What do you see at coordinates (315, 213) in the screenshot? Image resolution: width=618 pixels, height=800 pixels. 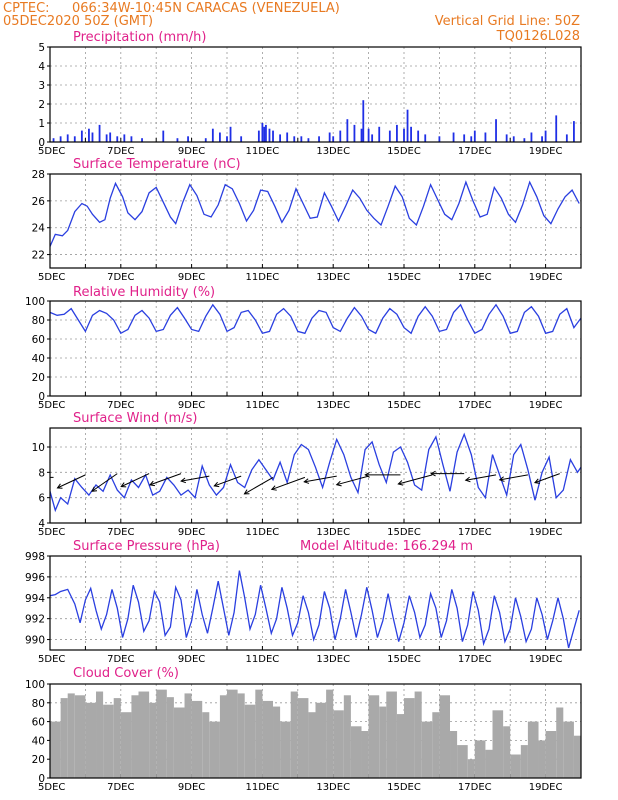 I see `temp-series-line` at bounding box center [315, 213].